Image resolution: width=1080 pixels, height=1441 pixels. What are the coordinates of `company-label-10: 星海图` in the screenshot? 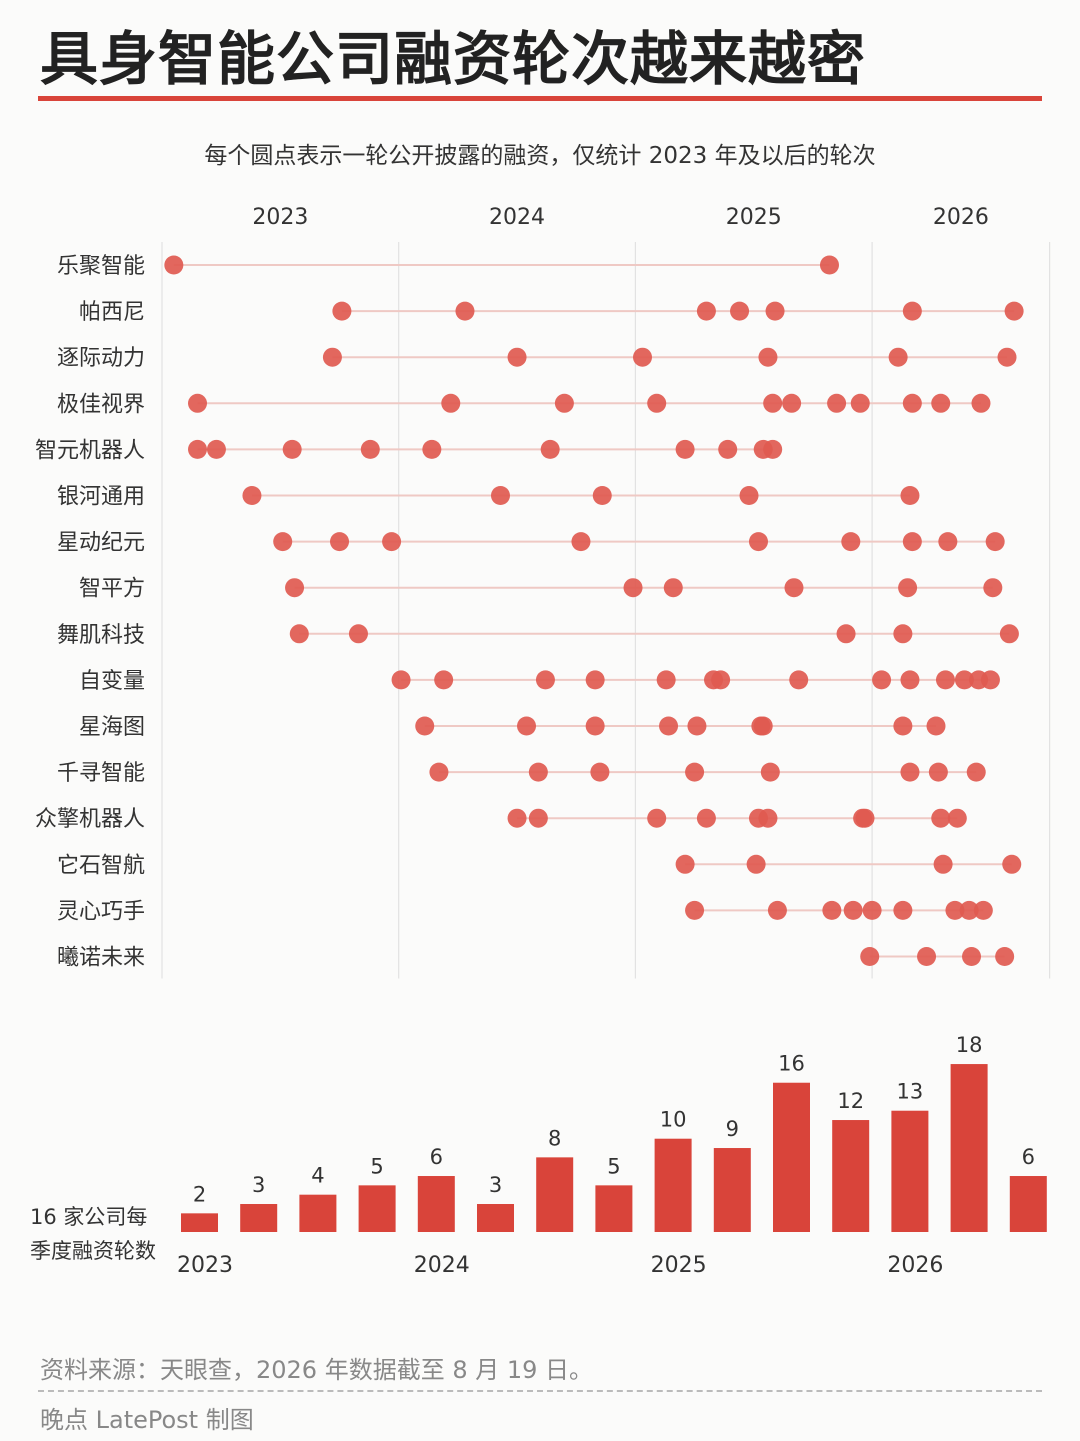 It's located at (112, 727).